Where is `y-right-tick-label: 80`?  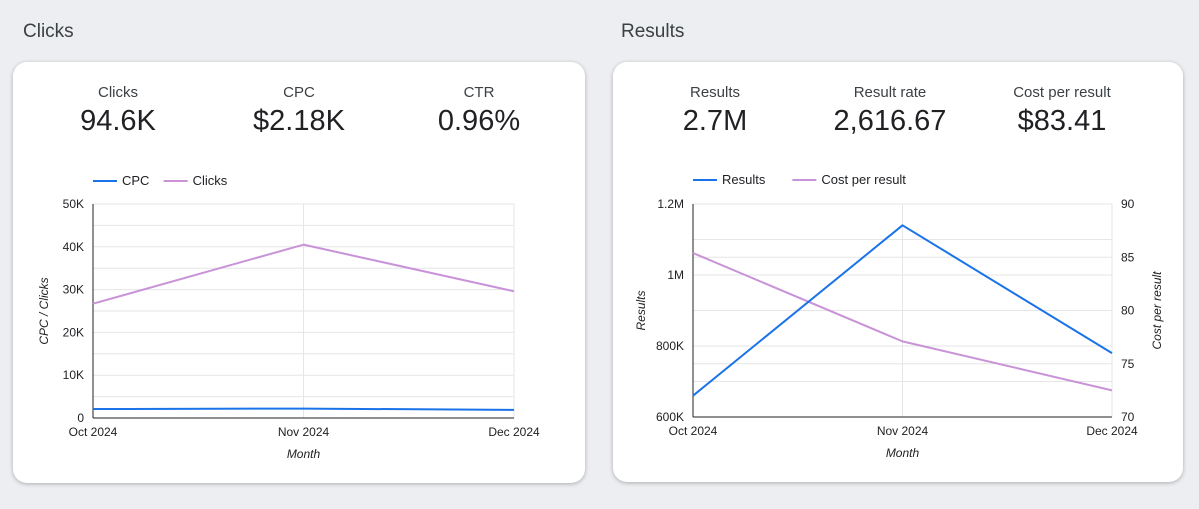 y-right-tick-label: 80 is located at coordinates (1128, 311).